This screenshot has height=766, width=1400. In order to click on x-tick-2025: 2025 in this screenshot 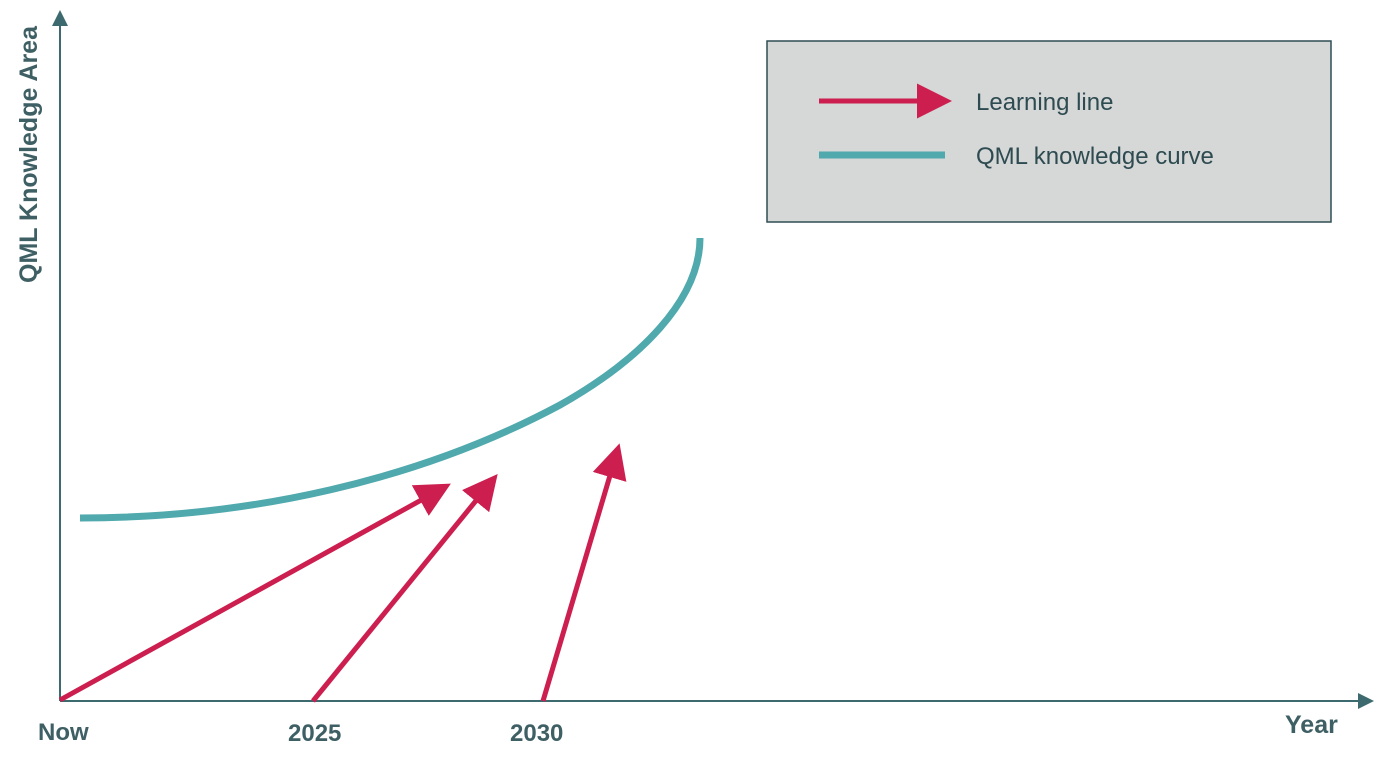, I will do `click(314, 733)`.